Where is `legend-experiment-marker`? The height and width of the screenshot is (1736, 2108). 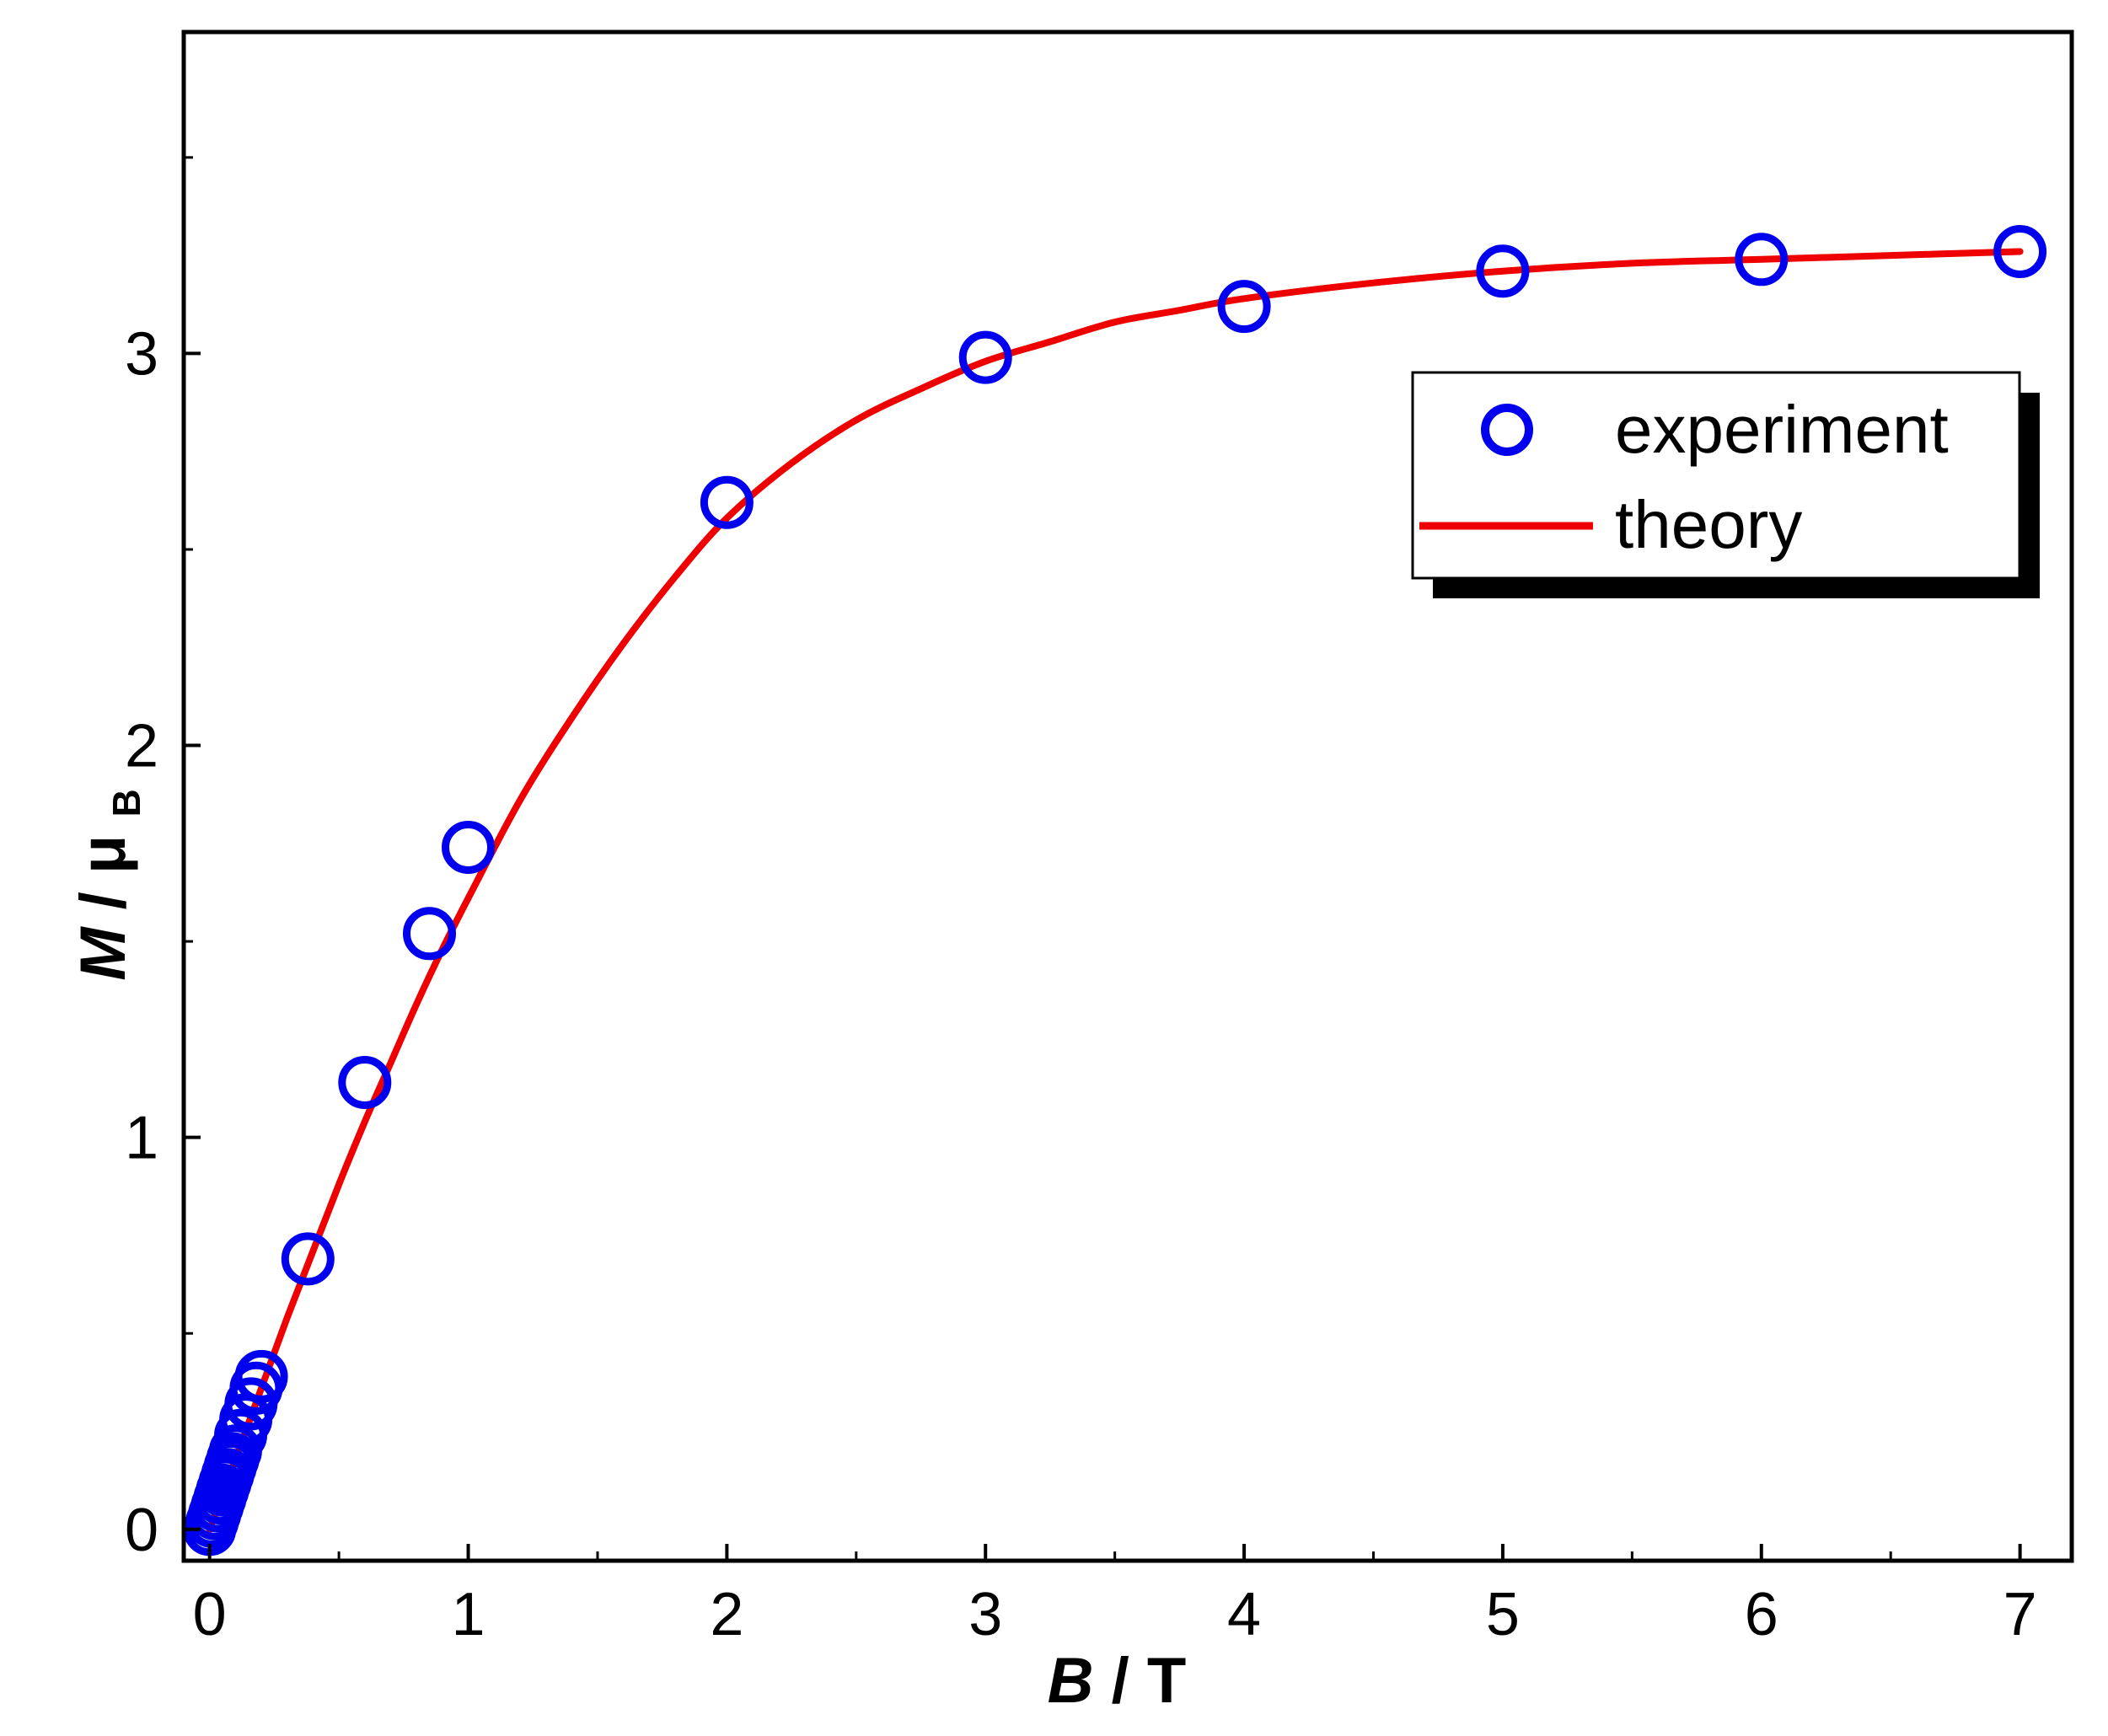
legend-experiment-marker is located at coordinates (1507, 430).